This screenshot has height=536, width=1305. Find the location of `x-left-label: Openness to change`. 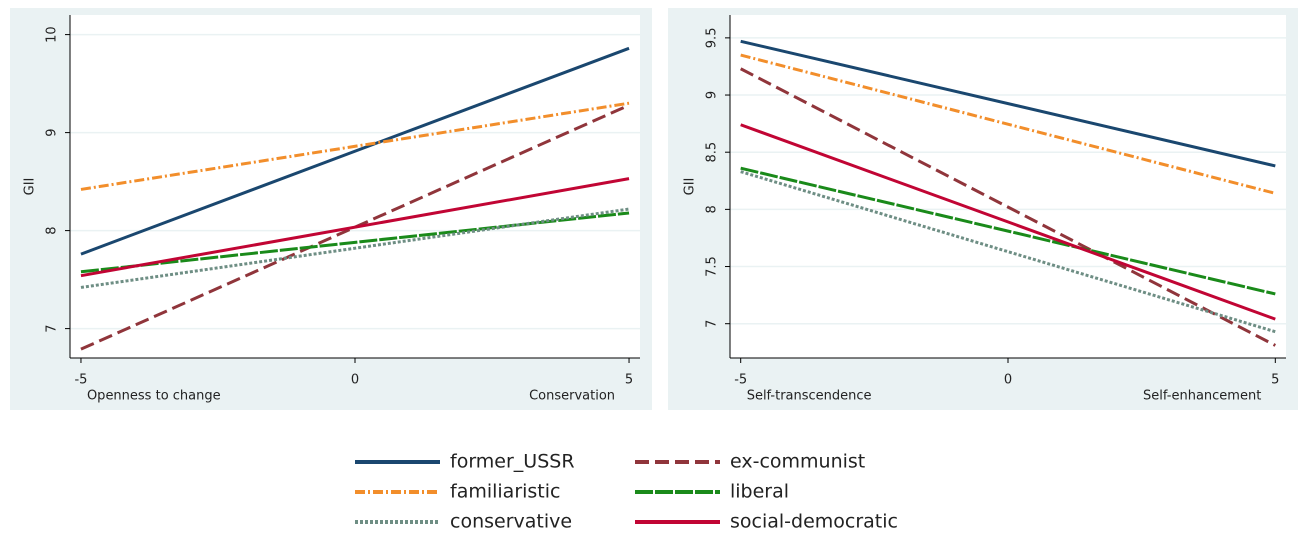

x-left-label: Openness to change is located at coordinates (154, 396).